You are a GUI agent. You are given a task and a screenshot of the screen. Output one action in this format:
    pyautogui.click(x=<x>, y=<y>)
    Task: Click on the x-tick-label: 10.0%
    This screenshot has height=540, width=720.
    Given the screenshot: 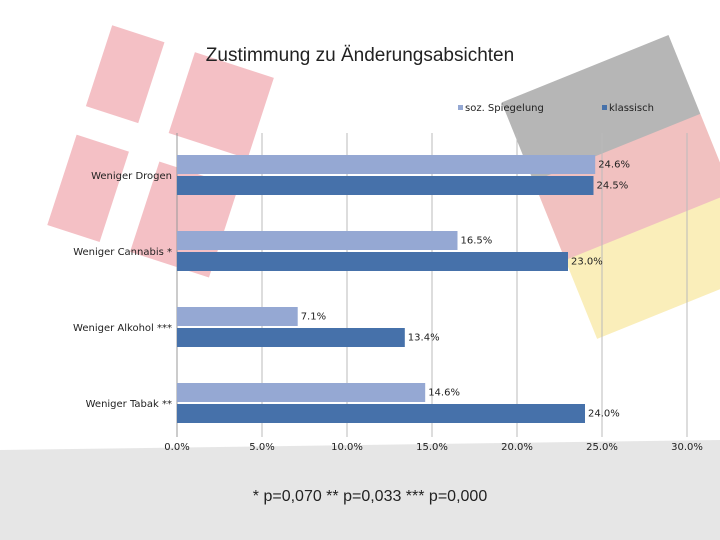 What is the action you would take?
    pyautogui.click(x=347, y=447)
    